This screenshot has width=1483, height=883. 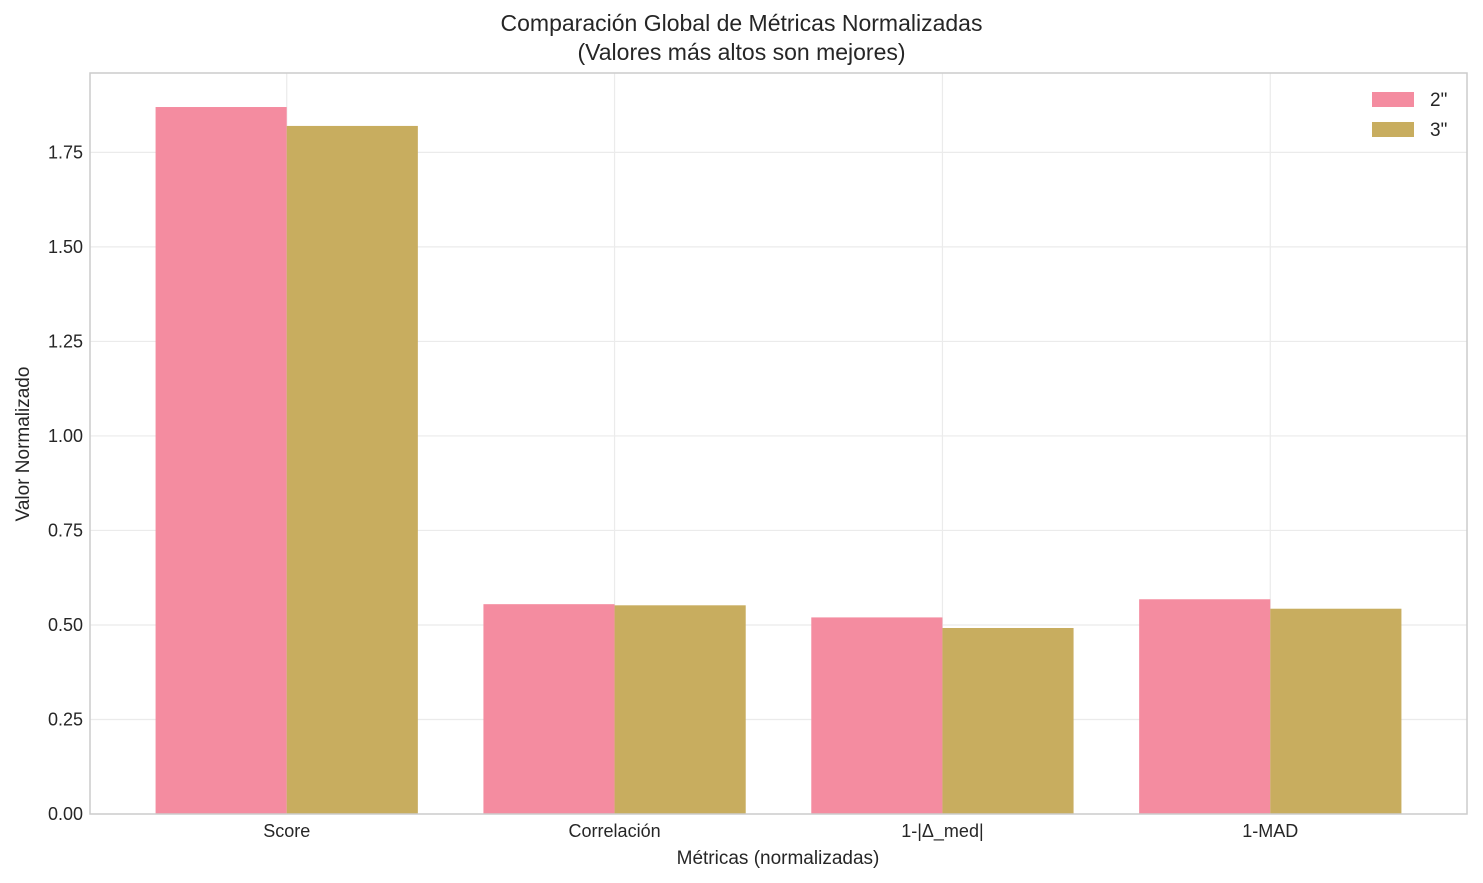 I want to click on y-tick-label: 1.75, so click(x=65, y=152).